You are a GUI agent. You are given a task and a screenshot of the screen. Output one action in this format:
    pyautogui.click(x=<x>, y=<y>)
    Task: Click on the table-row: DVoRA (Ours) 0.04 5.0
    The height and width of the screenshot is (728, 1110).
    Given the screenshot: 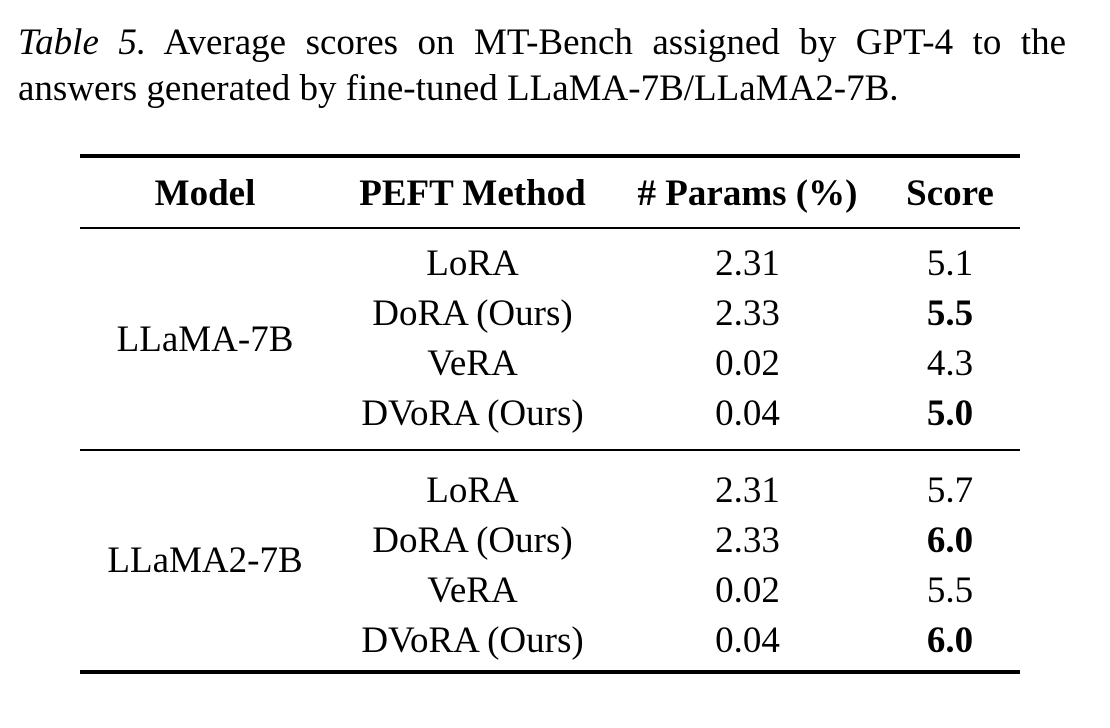 What is the action you would take?
    pyautogui.click(x=550, y=413)
    